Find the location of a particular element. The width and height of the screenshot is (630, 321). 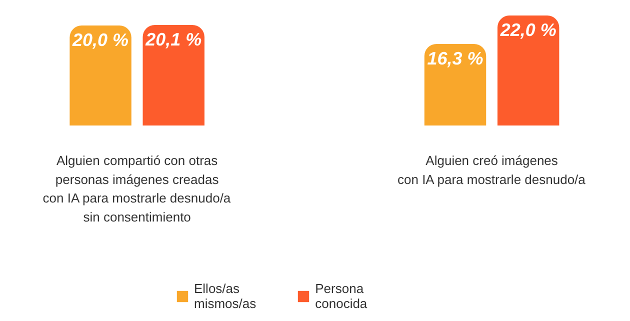

legend-label: Ellos/as mismos/as is located at coordinates (225, 296).